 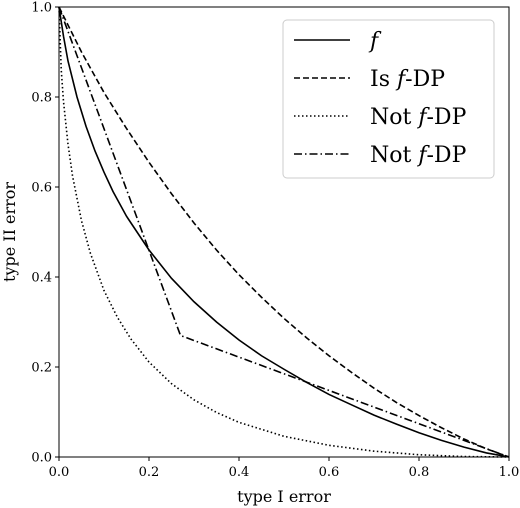 What do you see at coordinates (9, 232) in the screenshot?
I see `y-axis-label: type II error` at bounding box center [9, 232].